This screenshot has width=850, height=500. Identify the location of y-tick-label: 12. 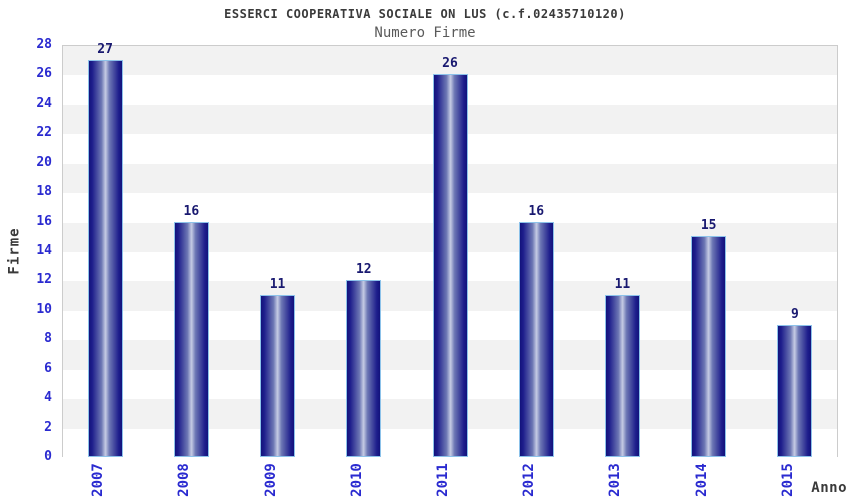
(44, 280).